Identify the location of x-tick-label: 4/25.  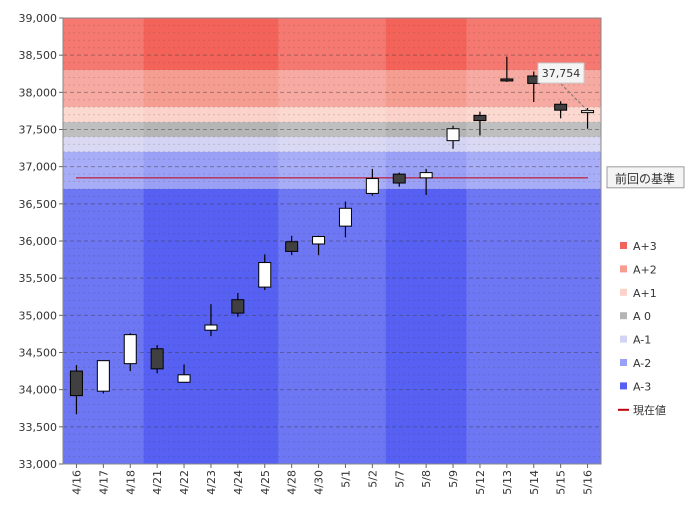
(265, 482).